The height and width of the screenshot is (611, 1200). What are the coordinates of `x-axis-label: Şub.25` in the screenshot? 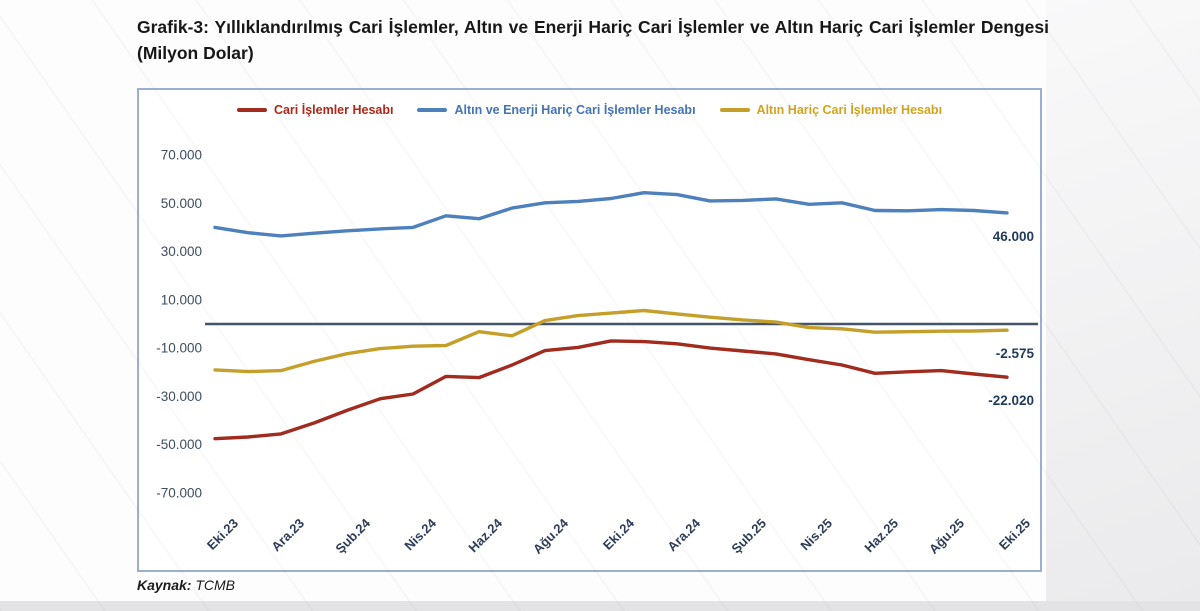 It's located at (748, 536).